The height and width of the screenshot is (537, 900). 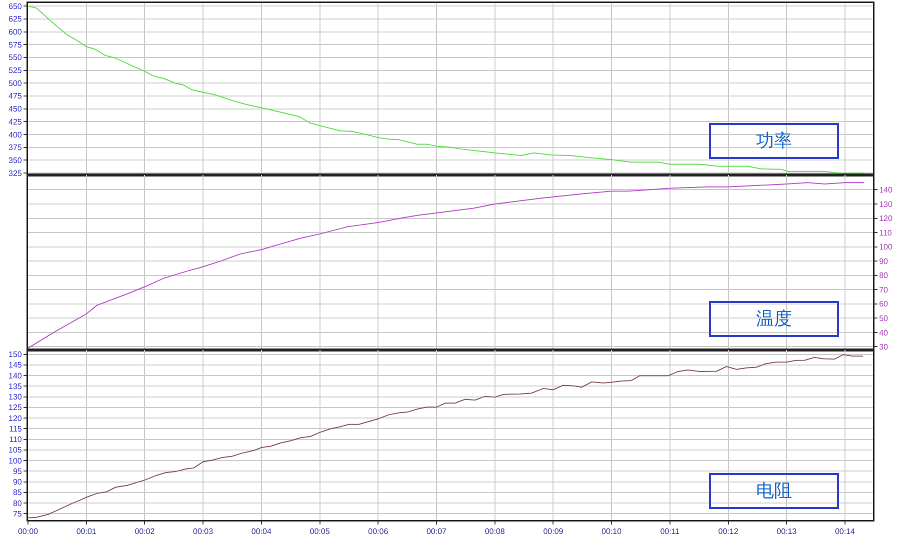 What do you see at coordinates (15, 121) in the screenshot?
I see `y-tick-label: 425` at bounding box center [15, 121].